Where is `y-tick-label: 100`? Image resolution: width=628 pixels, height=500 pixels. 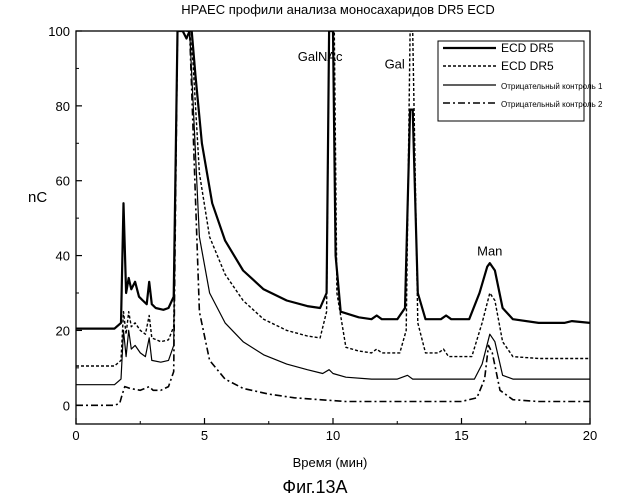
y-tick-label: 100 is located at coordinates (59, 31).